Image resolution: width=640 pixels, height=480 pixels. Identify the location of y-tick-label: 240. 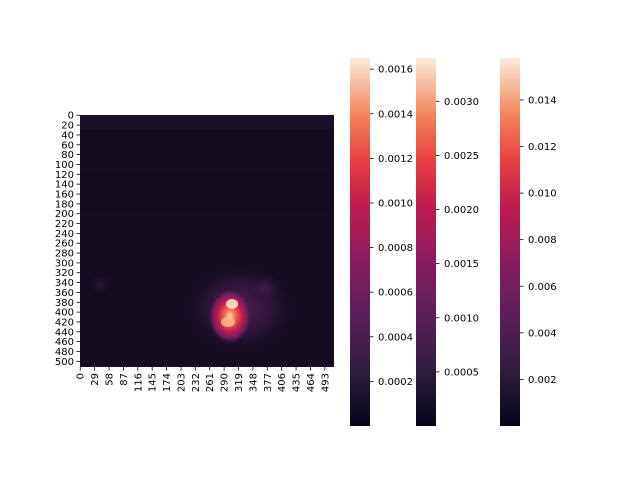
(64, 234).